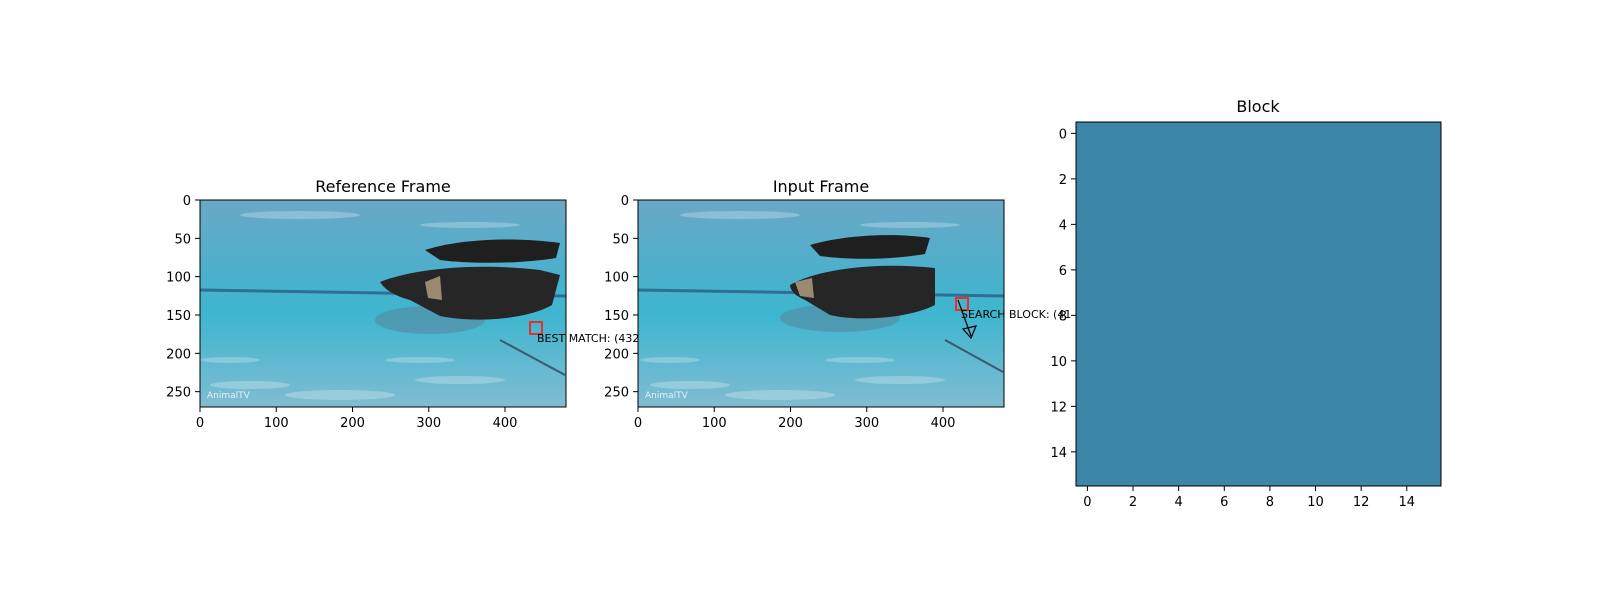 Image resolution: width=1600 pixels, height=600 pixels. I want to click on block-xtick-label: 8, so click(1270, 502).